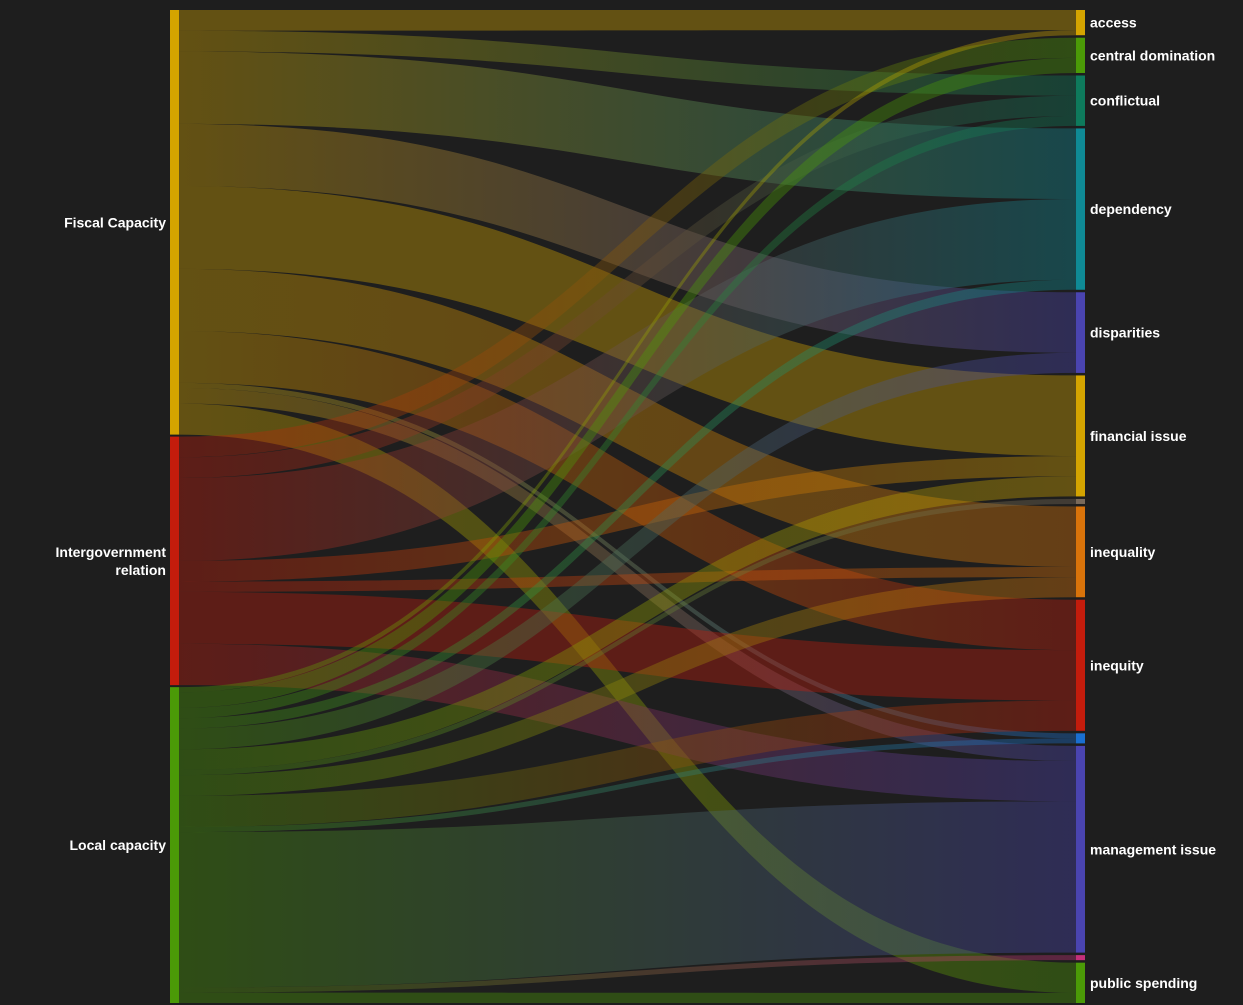 Image resolution: width=1243 pixels, height=1005 pixels. Describe the element at coordinates (627, 974) in the screenshot. I see `link-local-to-small3` at that location.